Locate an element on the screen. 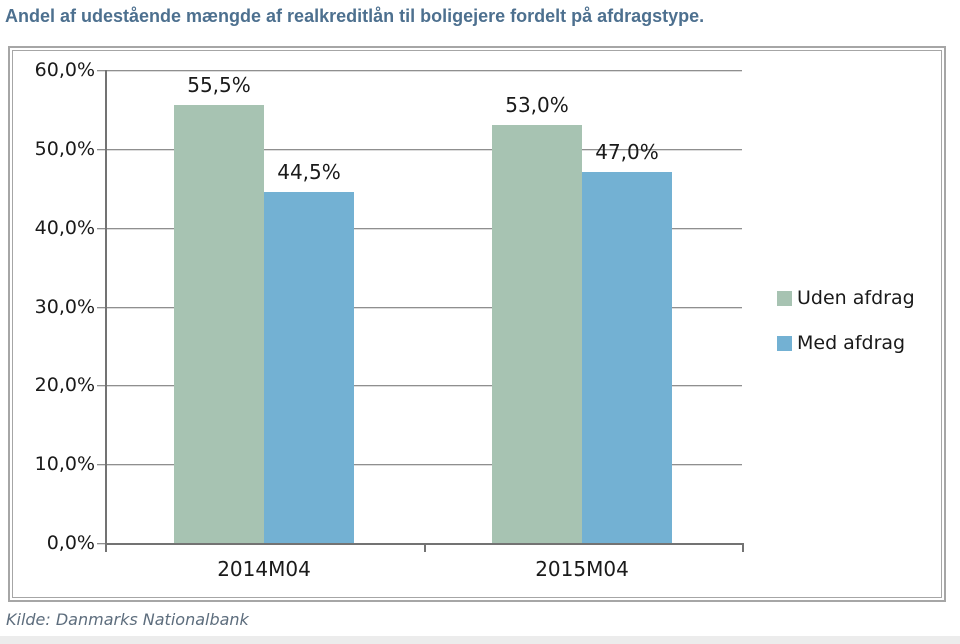  y-axis is located at coordinates (106, 311).